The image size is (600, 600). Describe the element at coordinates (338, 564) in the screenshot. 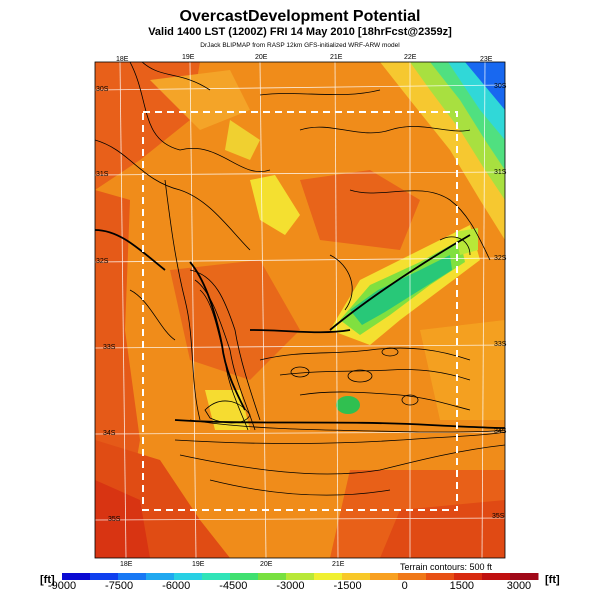

I see `lon-label-bottom: 21E` at that location.